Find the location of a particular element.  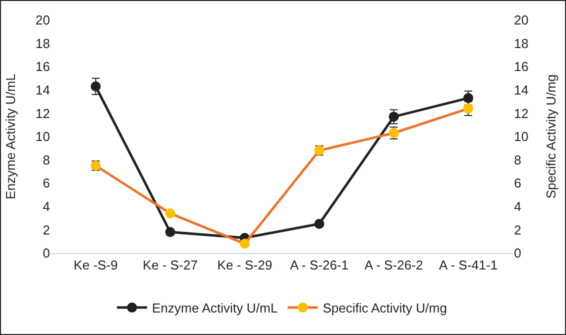

y2-tick-label: 6 is located at coordinates (518, 183).